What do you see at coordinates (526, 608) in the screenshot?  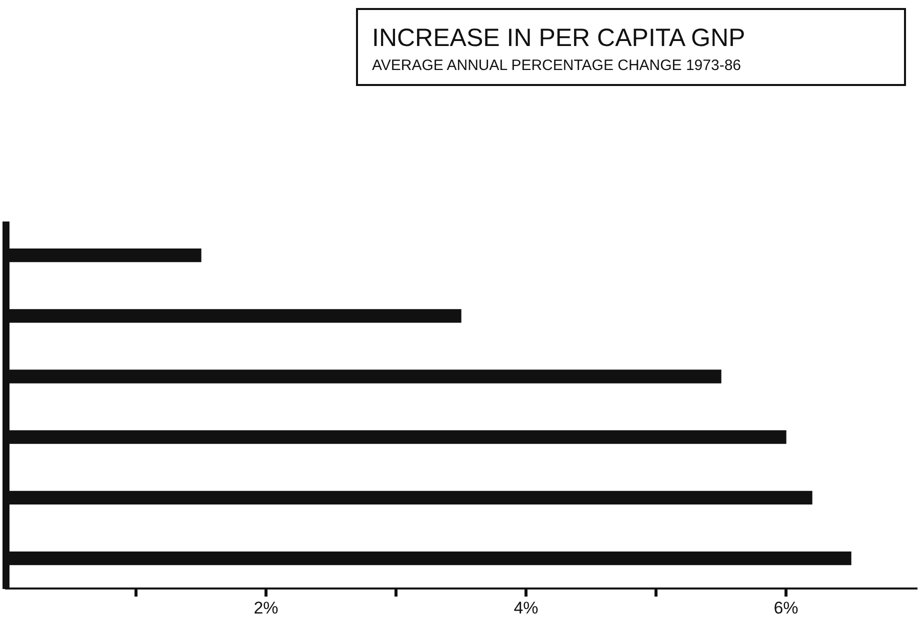 I see `x-tick-label: 4%` at bounding box center [526, 608].